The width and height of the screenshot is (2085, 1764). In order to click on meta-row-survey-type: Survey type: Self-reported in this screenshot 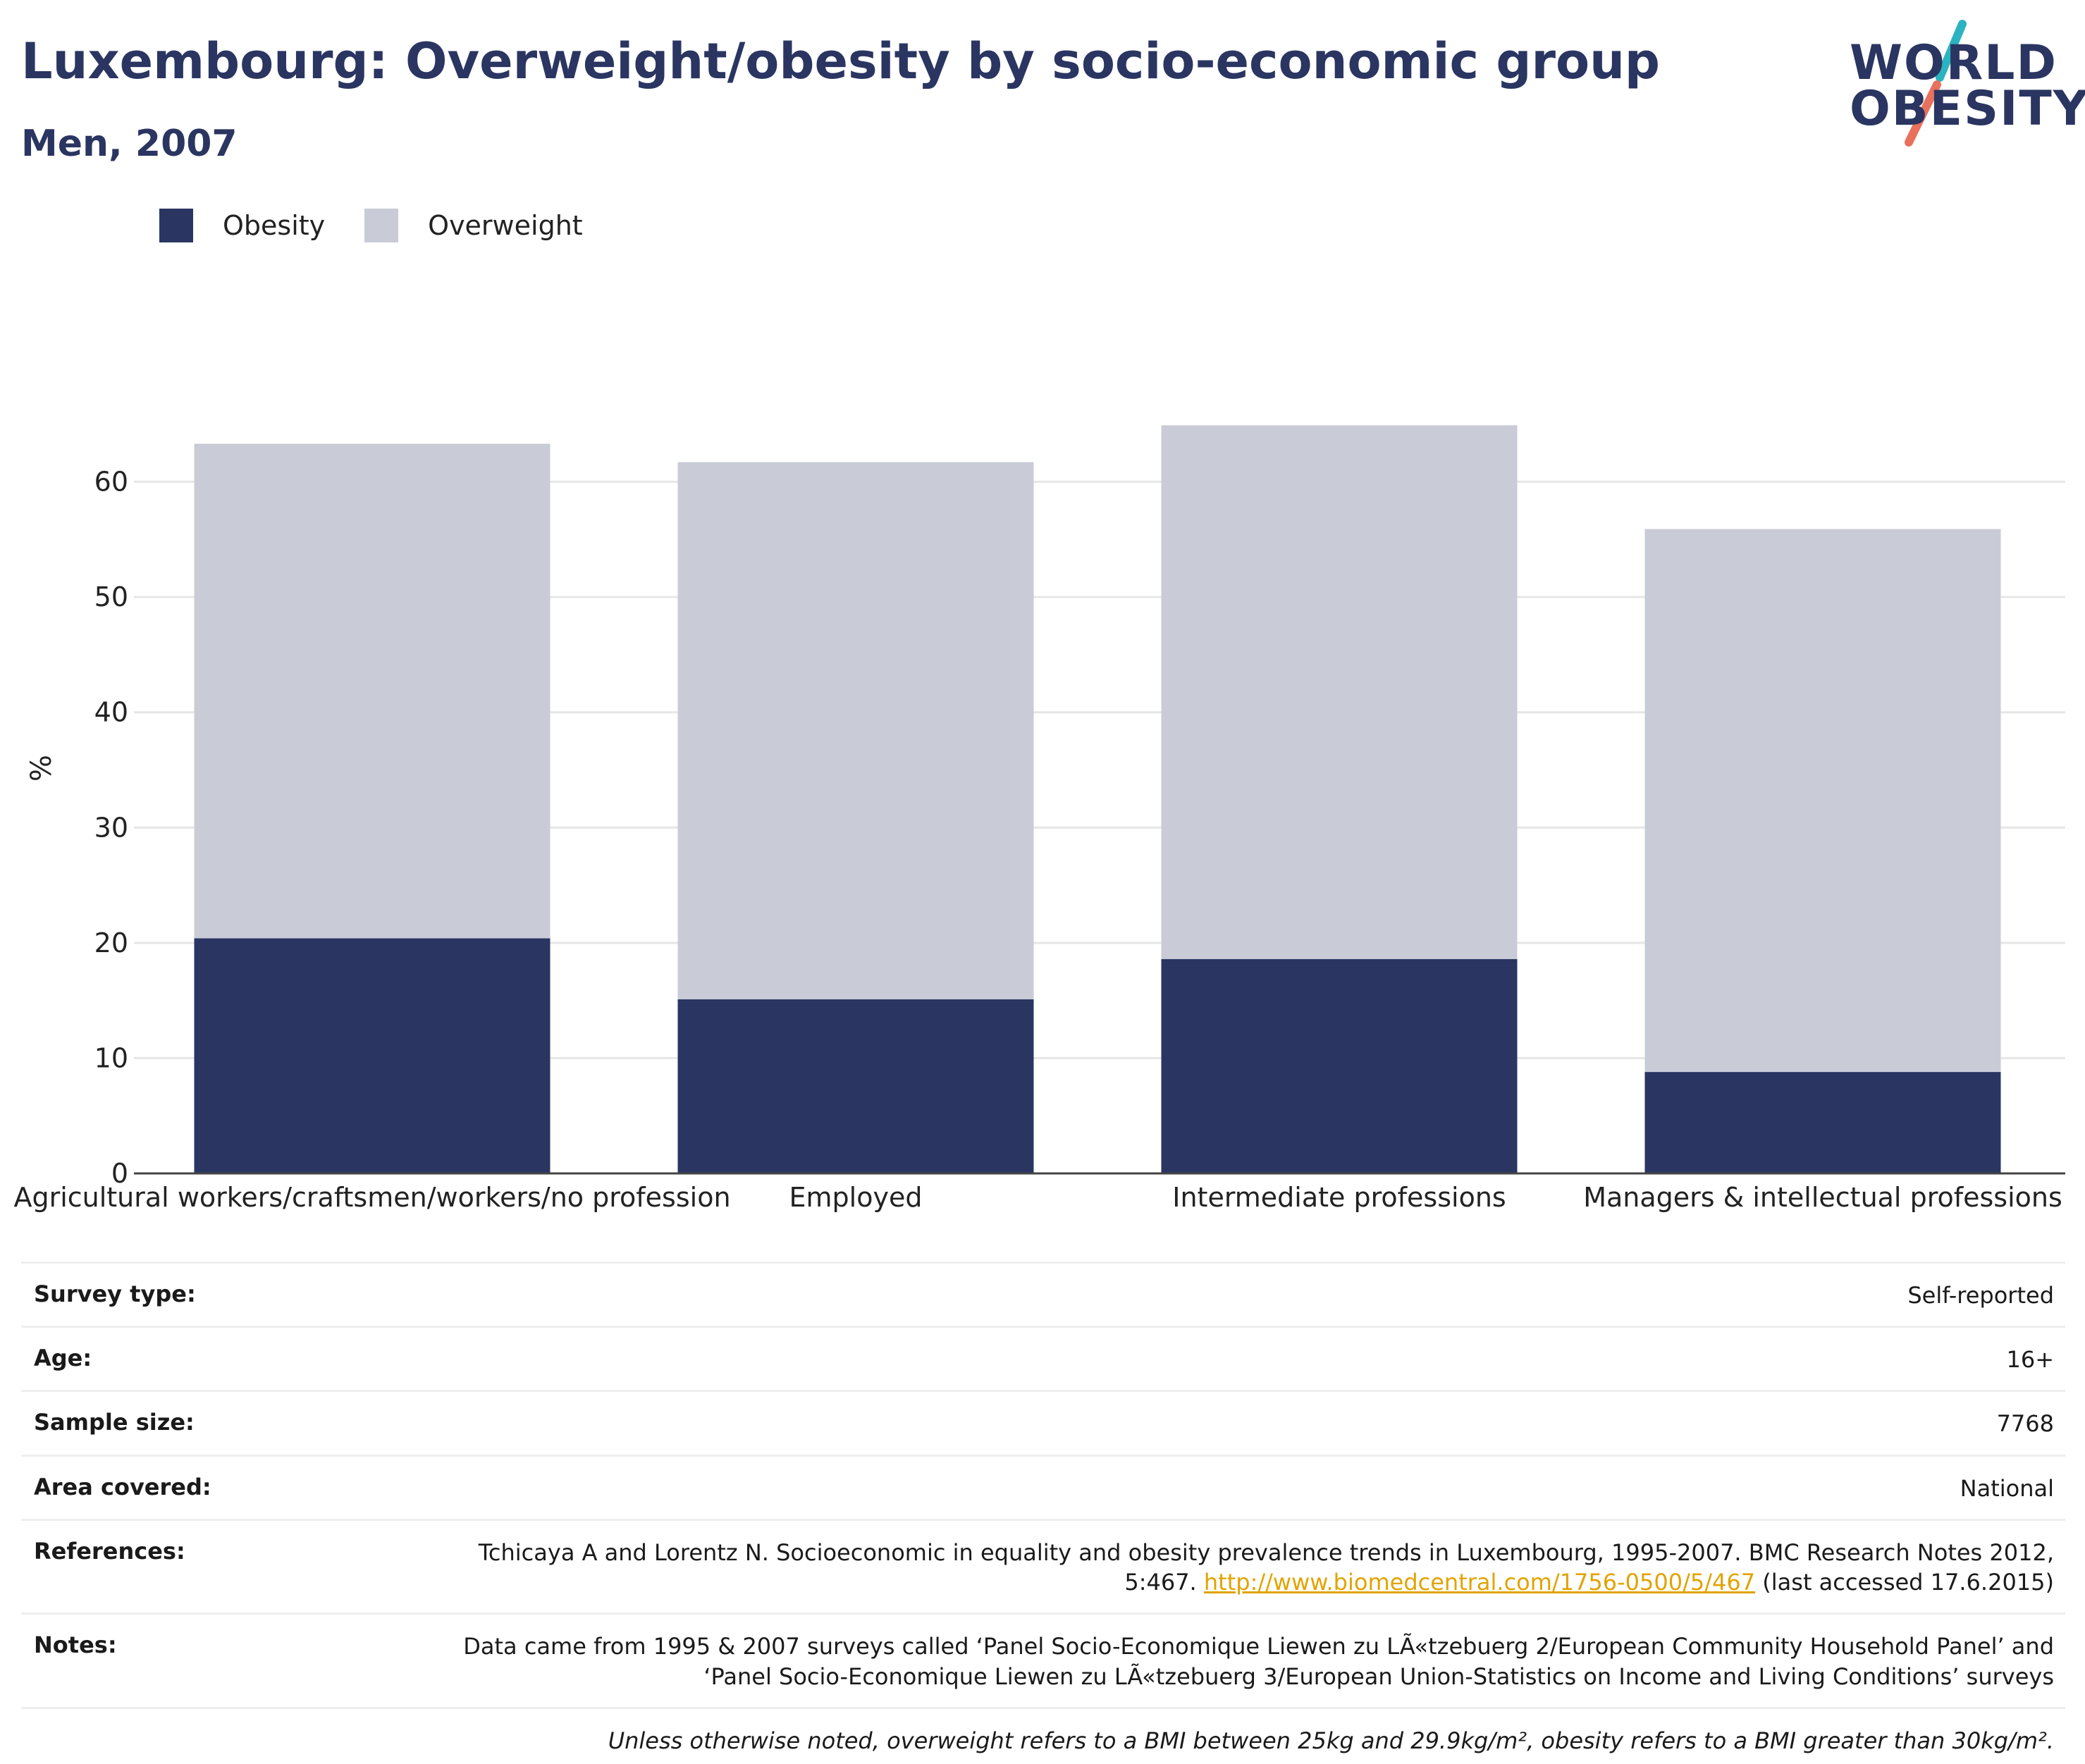, I will do `click(1043, 1294)`.